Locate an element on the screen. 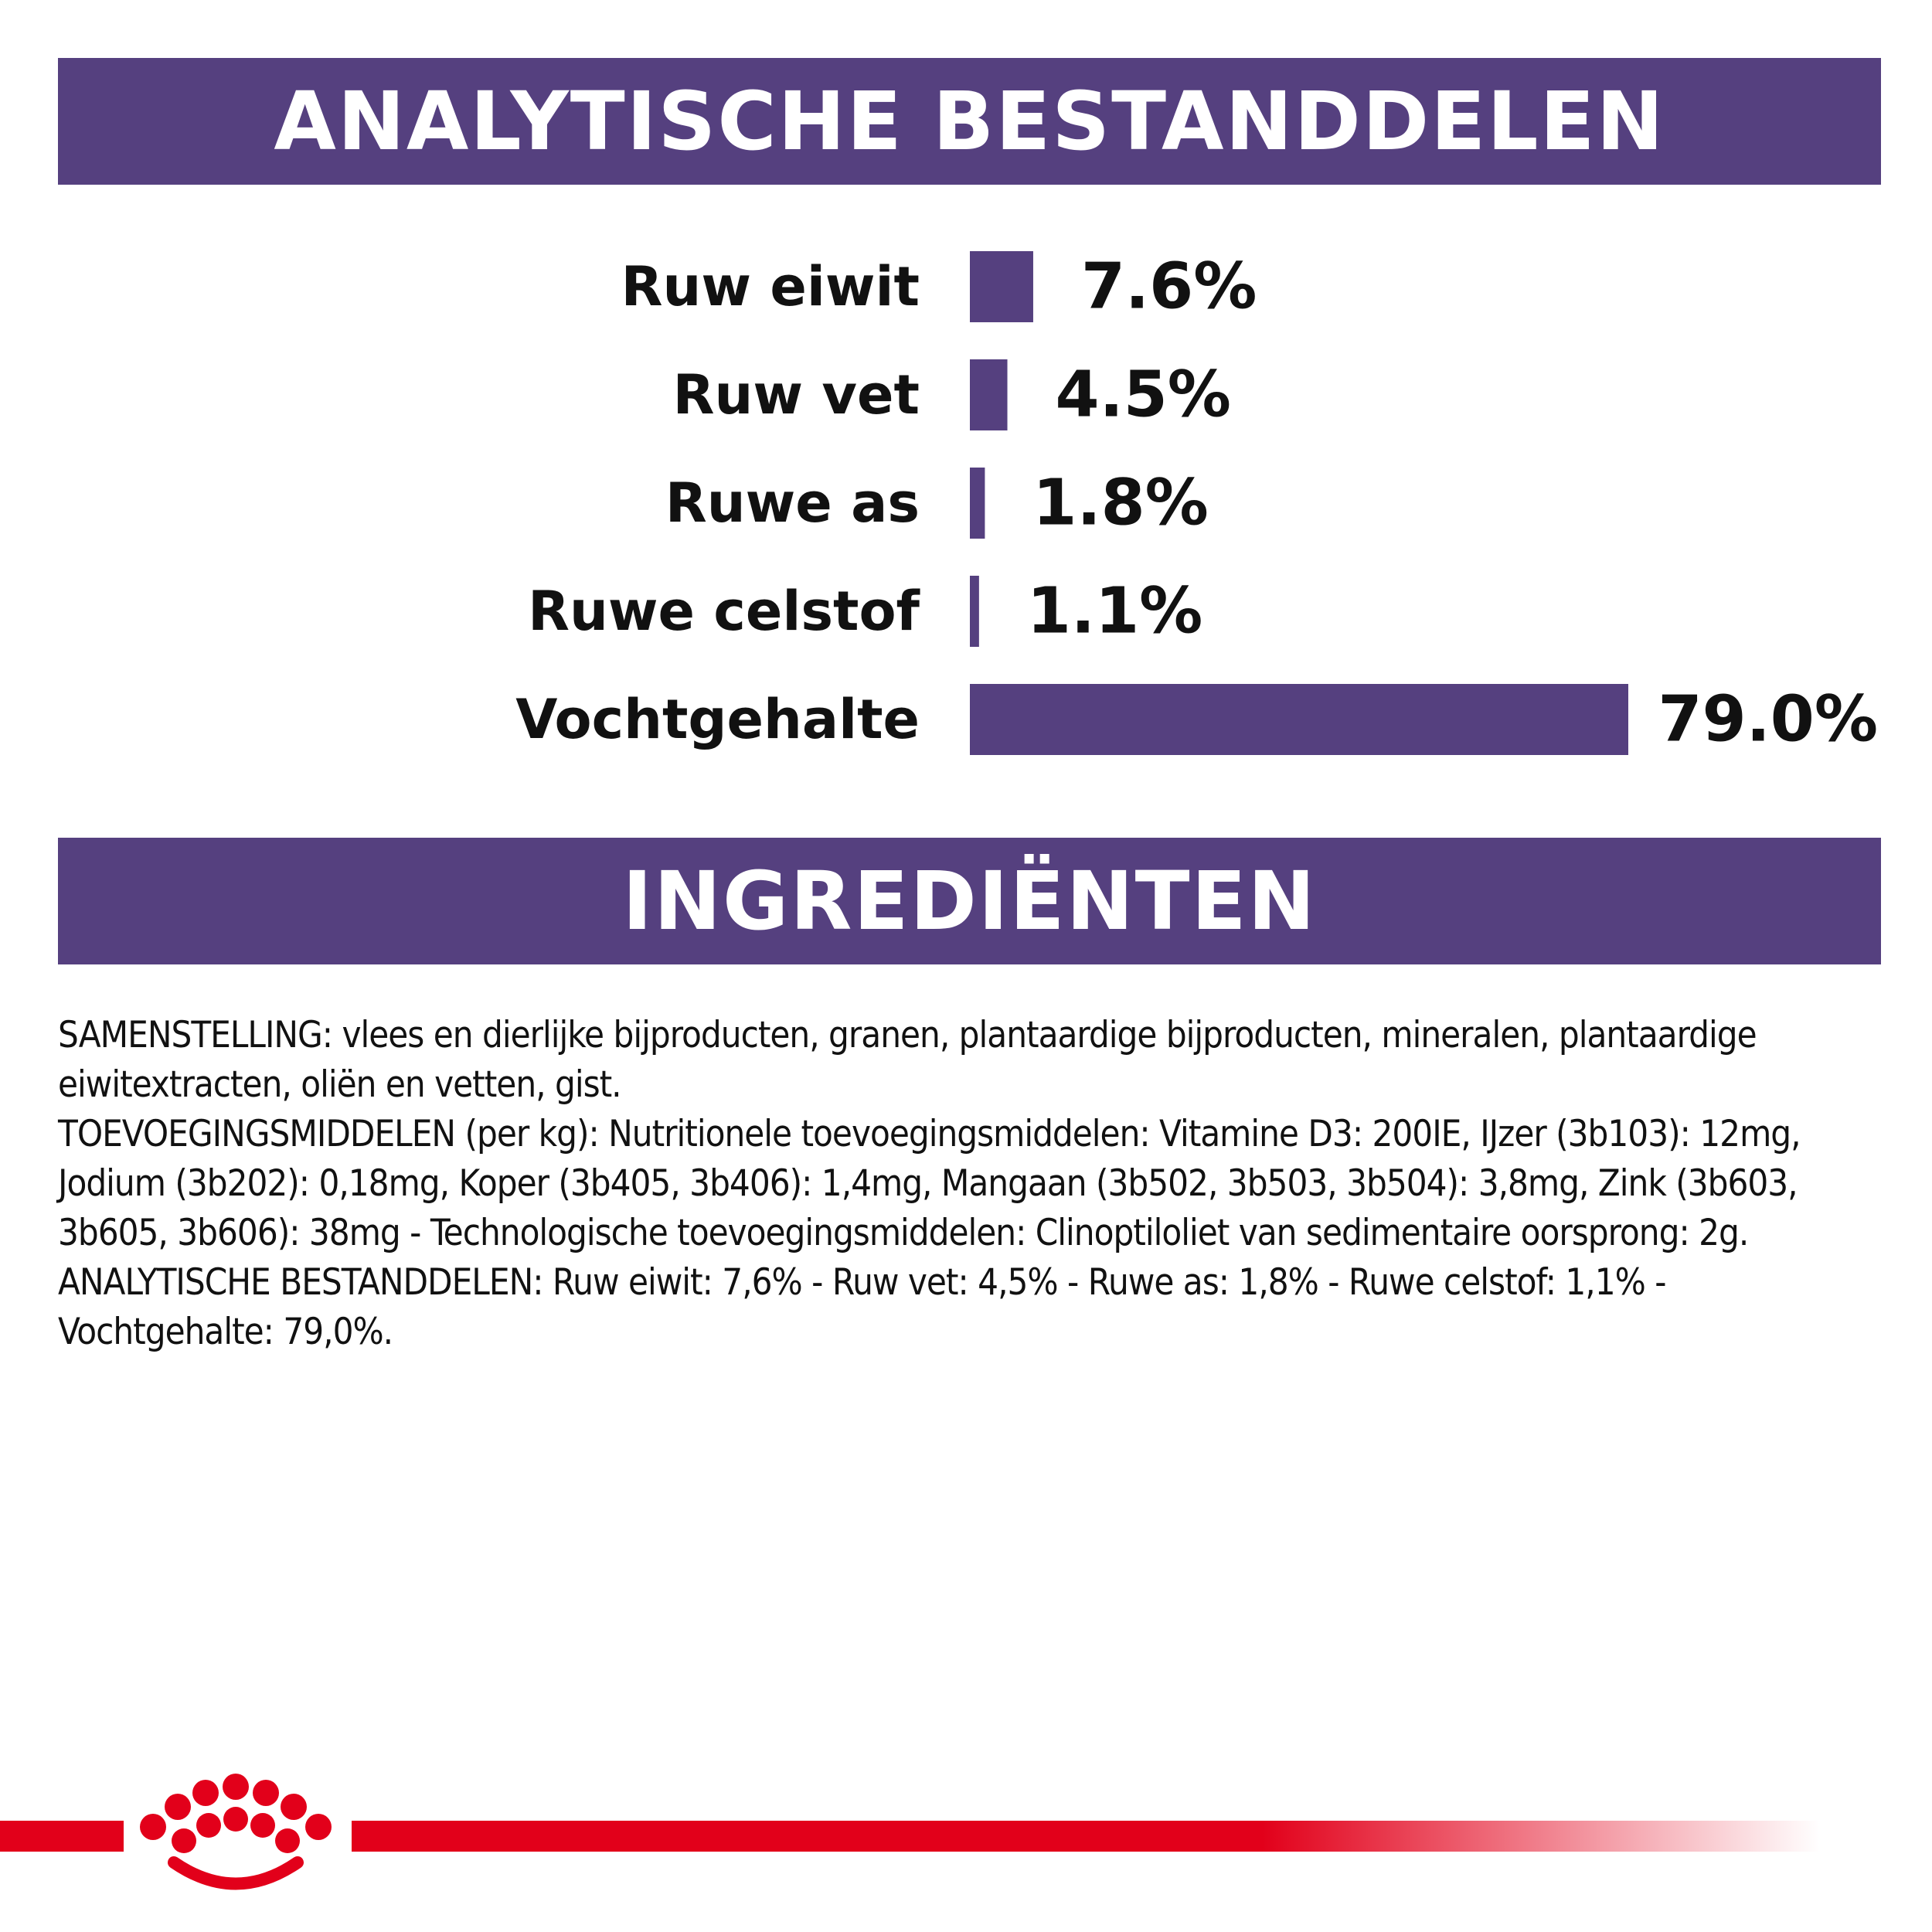 The image size is (1932, 1932). ingredients-title: INGREDIËNTEN is located at coordinates (970, 901).